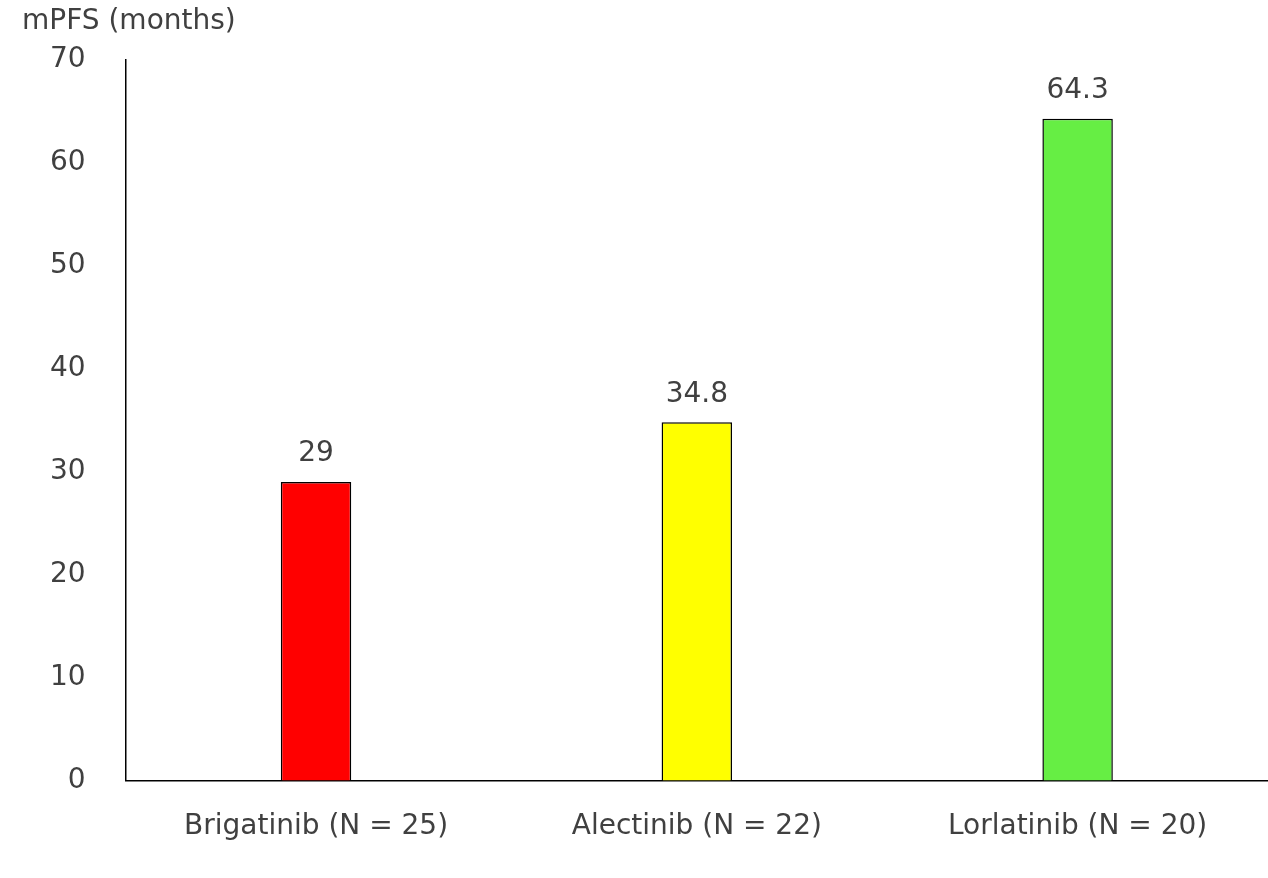 The width and height of the screenshot is (1268, 878). Describe the element at coordinates (129, 20) in the screenshot. I see `y-axis-title: mPFS (months)` at that location.